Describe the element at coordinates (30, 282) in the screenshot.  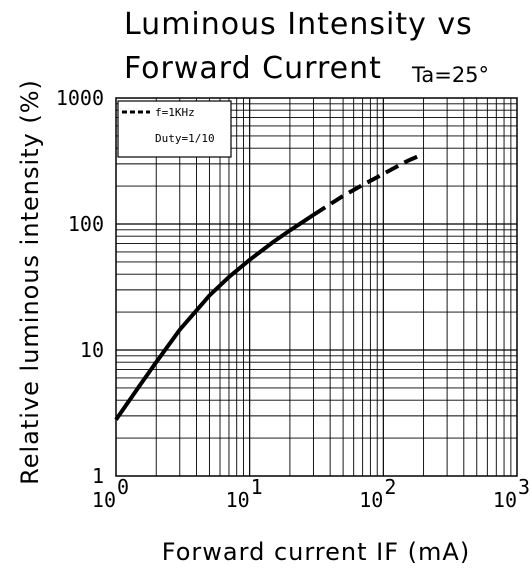
I see `y-axis-label: Relative luminous intensity (%)` at that location.